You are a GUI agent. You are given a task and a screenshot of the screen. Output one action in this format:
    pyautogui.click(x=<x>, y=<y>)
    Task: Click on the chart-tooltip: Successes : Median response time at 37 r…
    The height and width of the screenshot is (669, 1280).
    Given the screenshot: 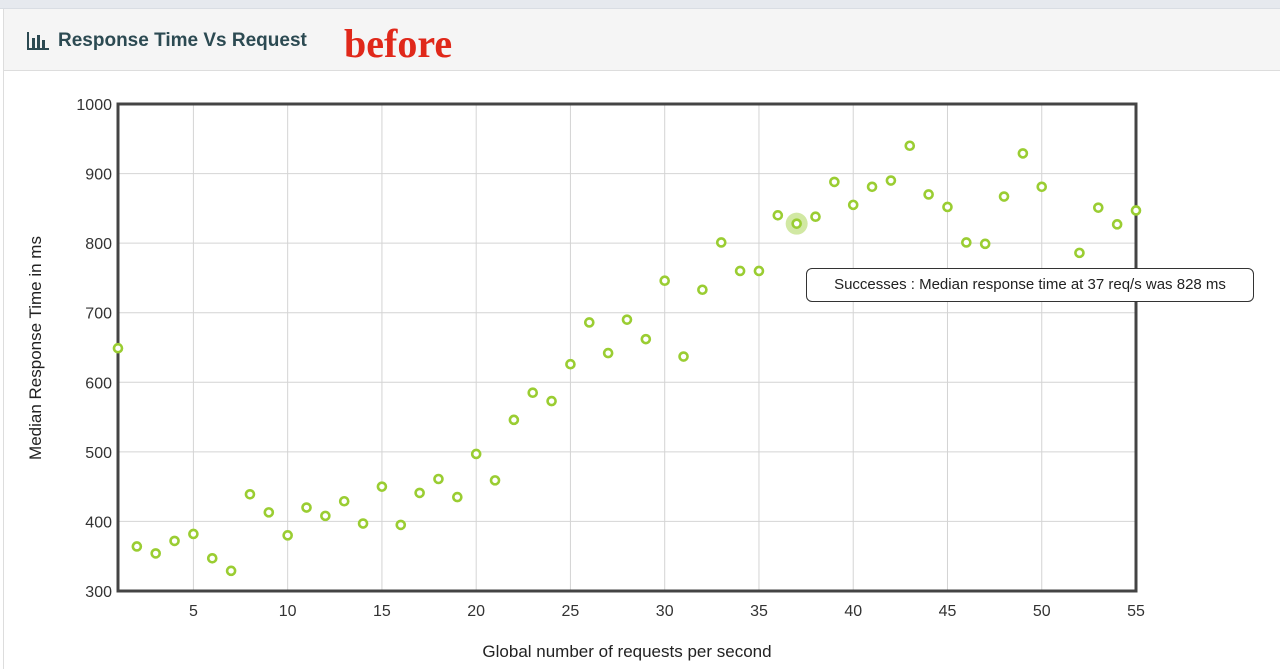 What is the action you would take?
    pyautogui.click(x=1030, y=285)
    